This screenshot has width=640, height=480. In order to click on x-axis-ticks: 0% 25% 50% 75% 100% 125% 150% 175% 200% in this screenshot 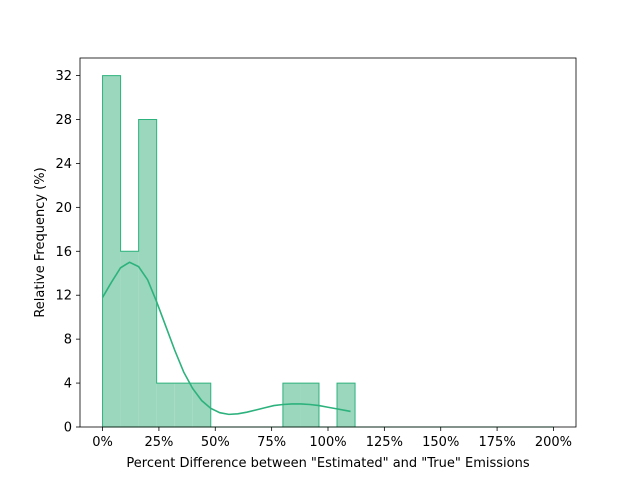, I will do `click(332, 438)`.